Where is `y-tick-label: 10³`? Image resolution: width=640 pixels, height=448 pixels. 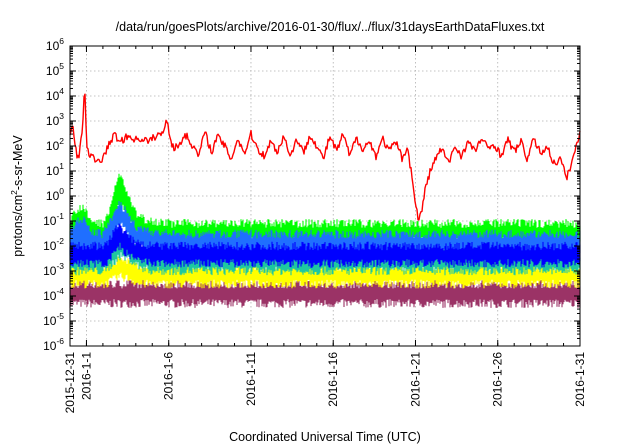 y-tick-label: 10³ is located at coordinates (55, 119).